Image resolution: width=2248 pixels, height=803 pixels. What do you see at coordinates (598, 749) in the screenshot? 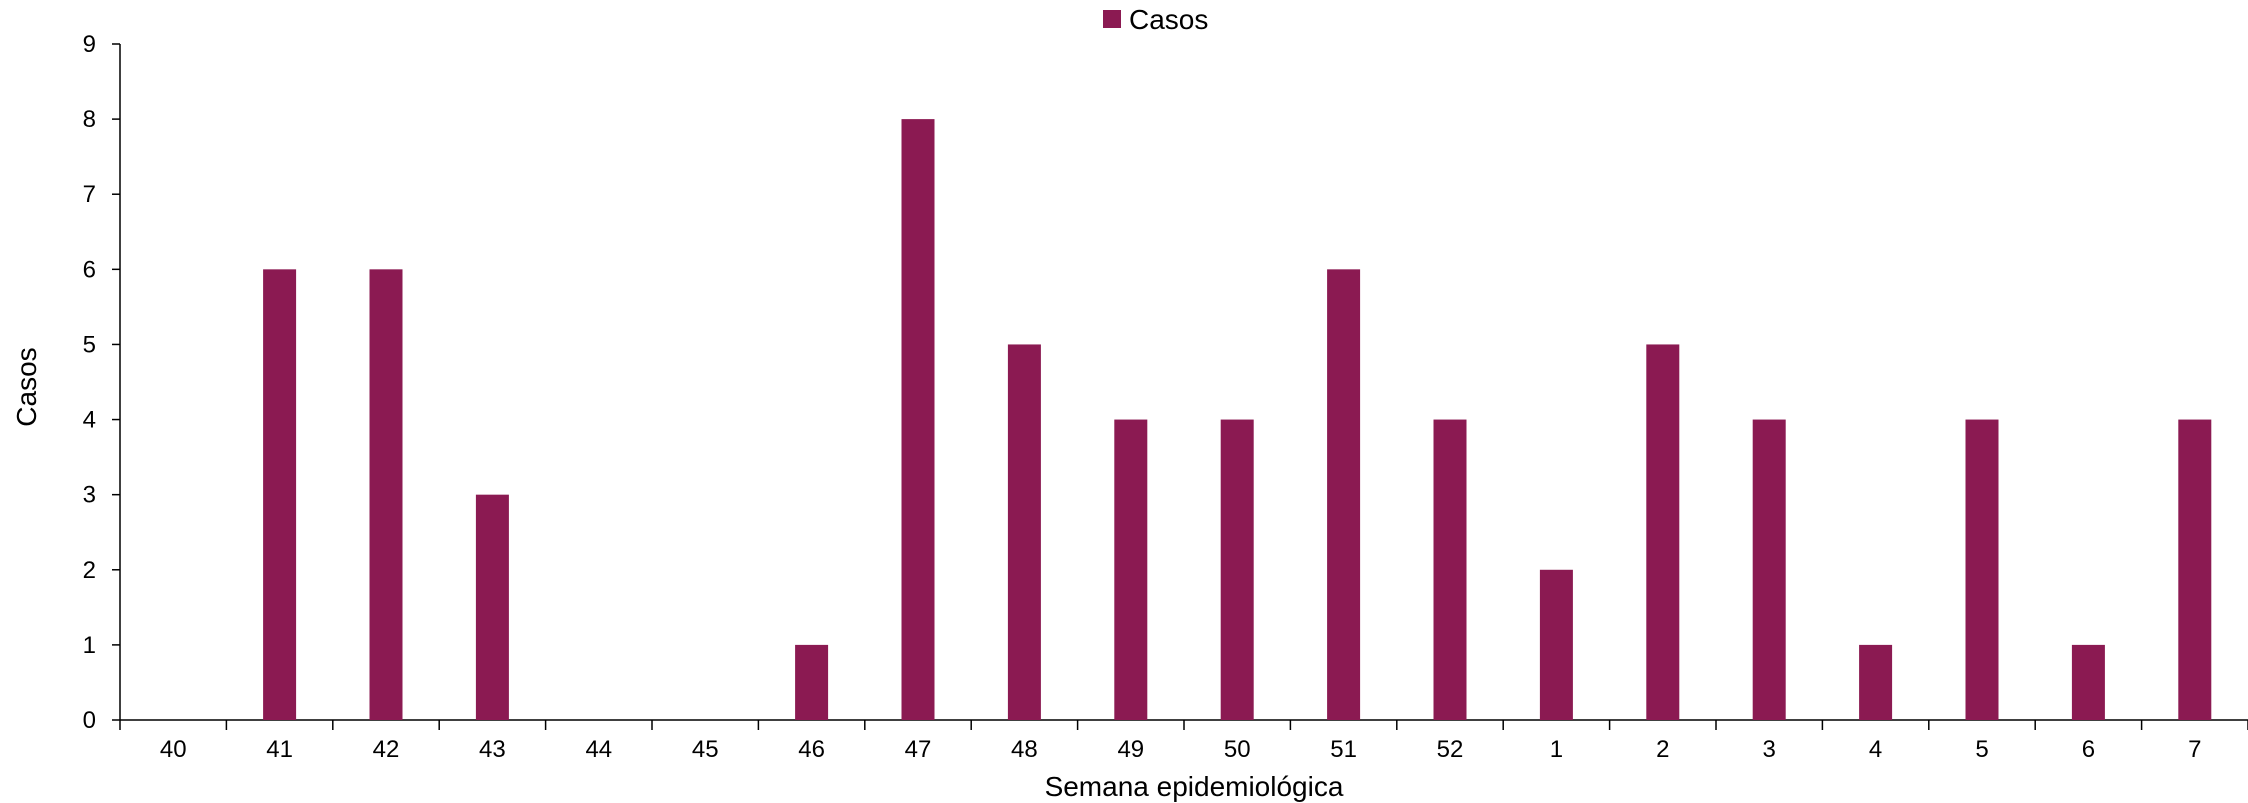
I see `x-tick-label: 44` at bounding box center [598, 749].